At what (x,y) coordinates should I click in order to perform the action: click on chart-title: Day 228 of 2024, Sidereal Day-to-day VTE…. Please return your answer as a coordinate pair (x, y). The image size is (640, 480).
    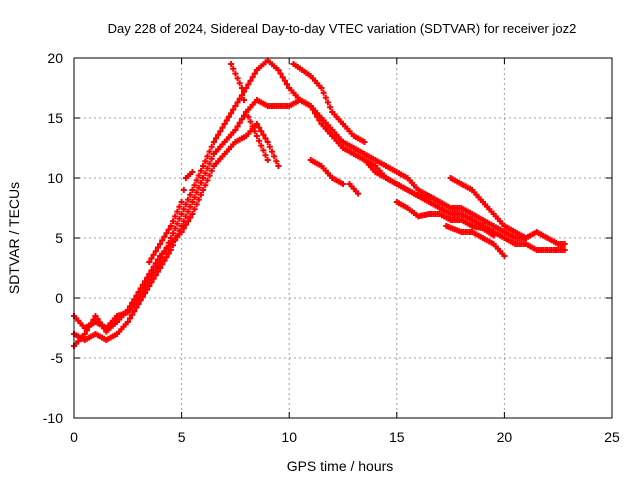
    Looking at the image, I should click on (342, 28).